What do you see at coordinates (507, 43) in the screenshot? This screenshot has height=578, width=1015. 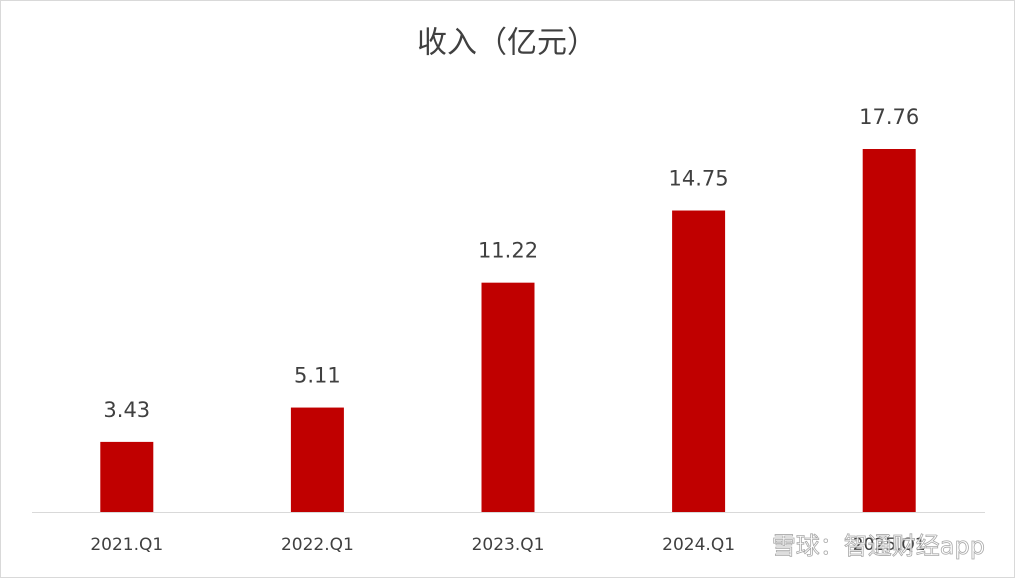 I see `chart-title: 收入（亿元）` at bounding box center [507, 43].